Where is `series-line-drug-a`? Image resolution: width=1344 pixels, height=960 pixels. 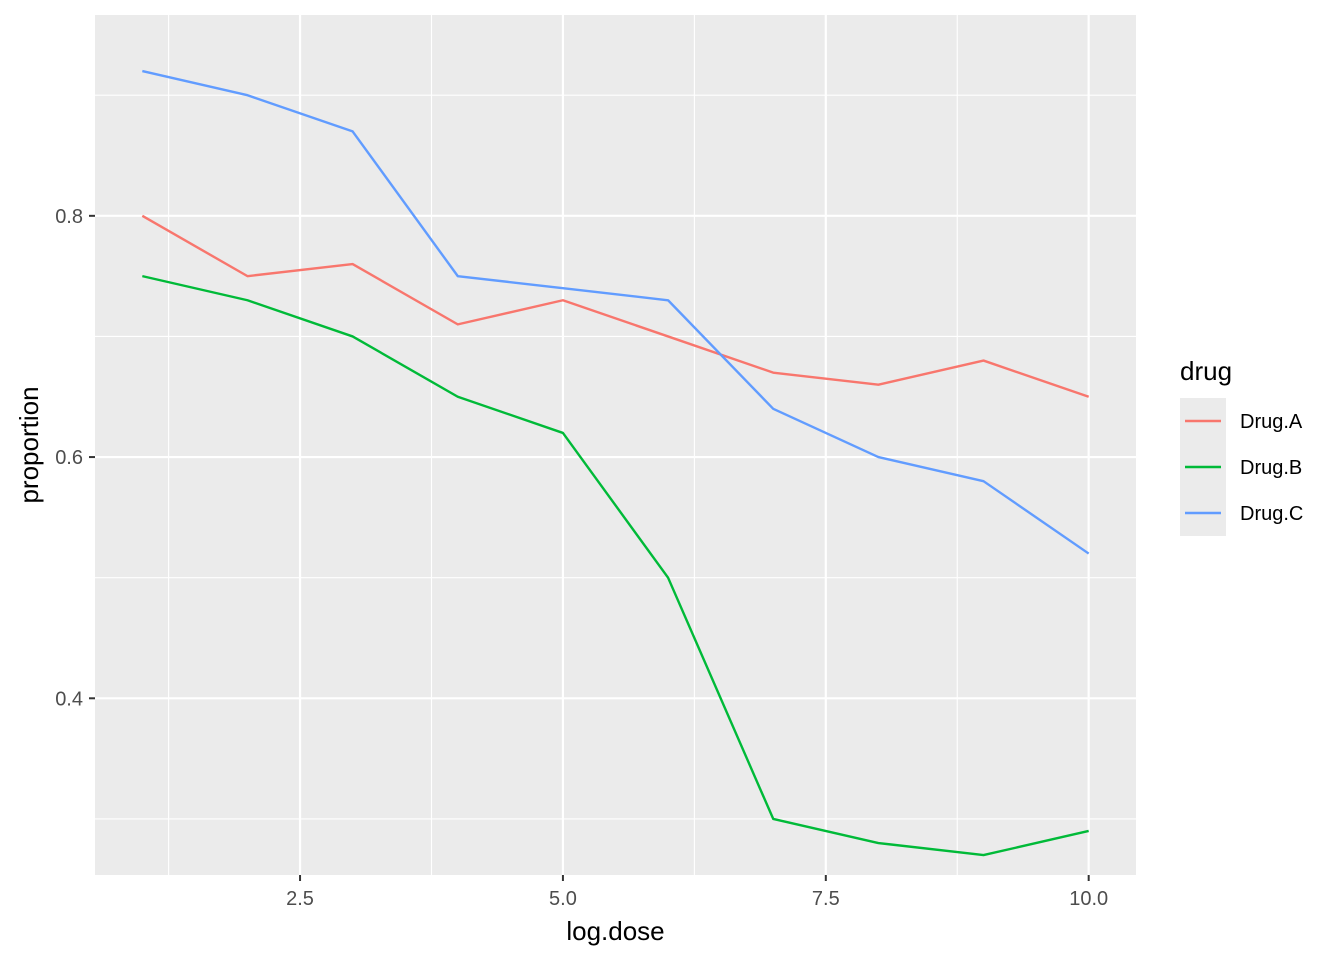
series-line-drug-a is located at coordinates (615, 306).